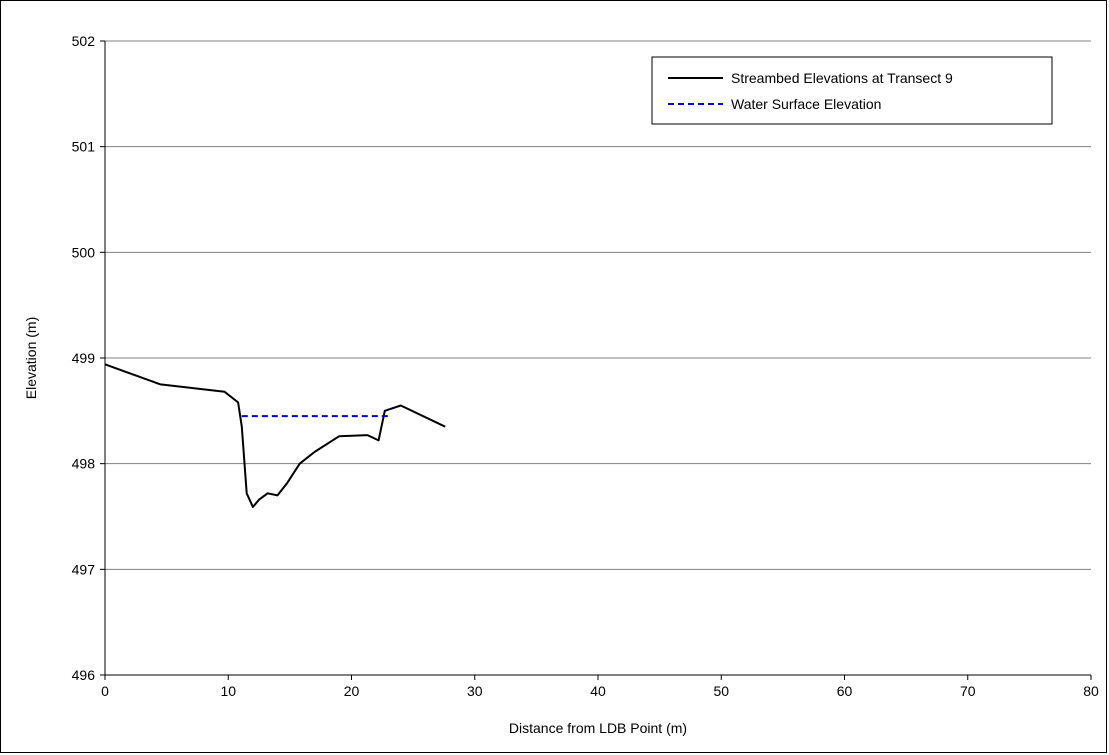 The width and height of the screenshot is (1109, 755). Describe the element at coordinates (84, 358) in the screenshot. I see `y-tick-label: 499` at that location.